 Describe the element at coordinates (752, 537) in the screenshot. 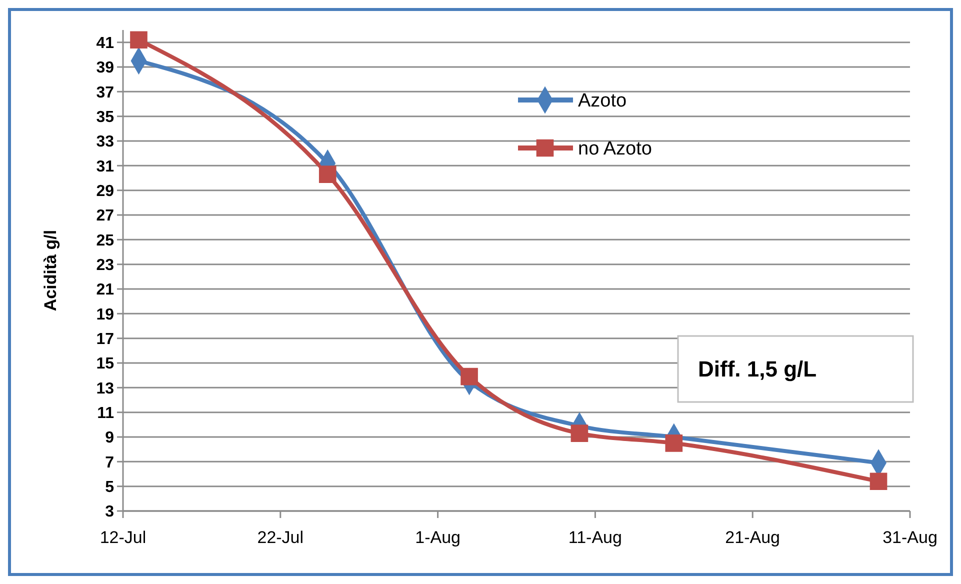

I see `x-tick-label: 21-Aug` at that location.